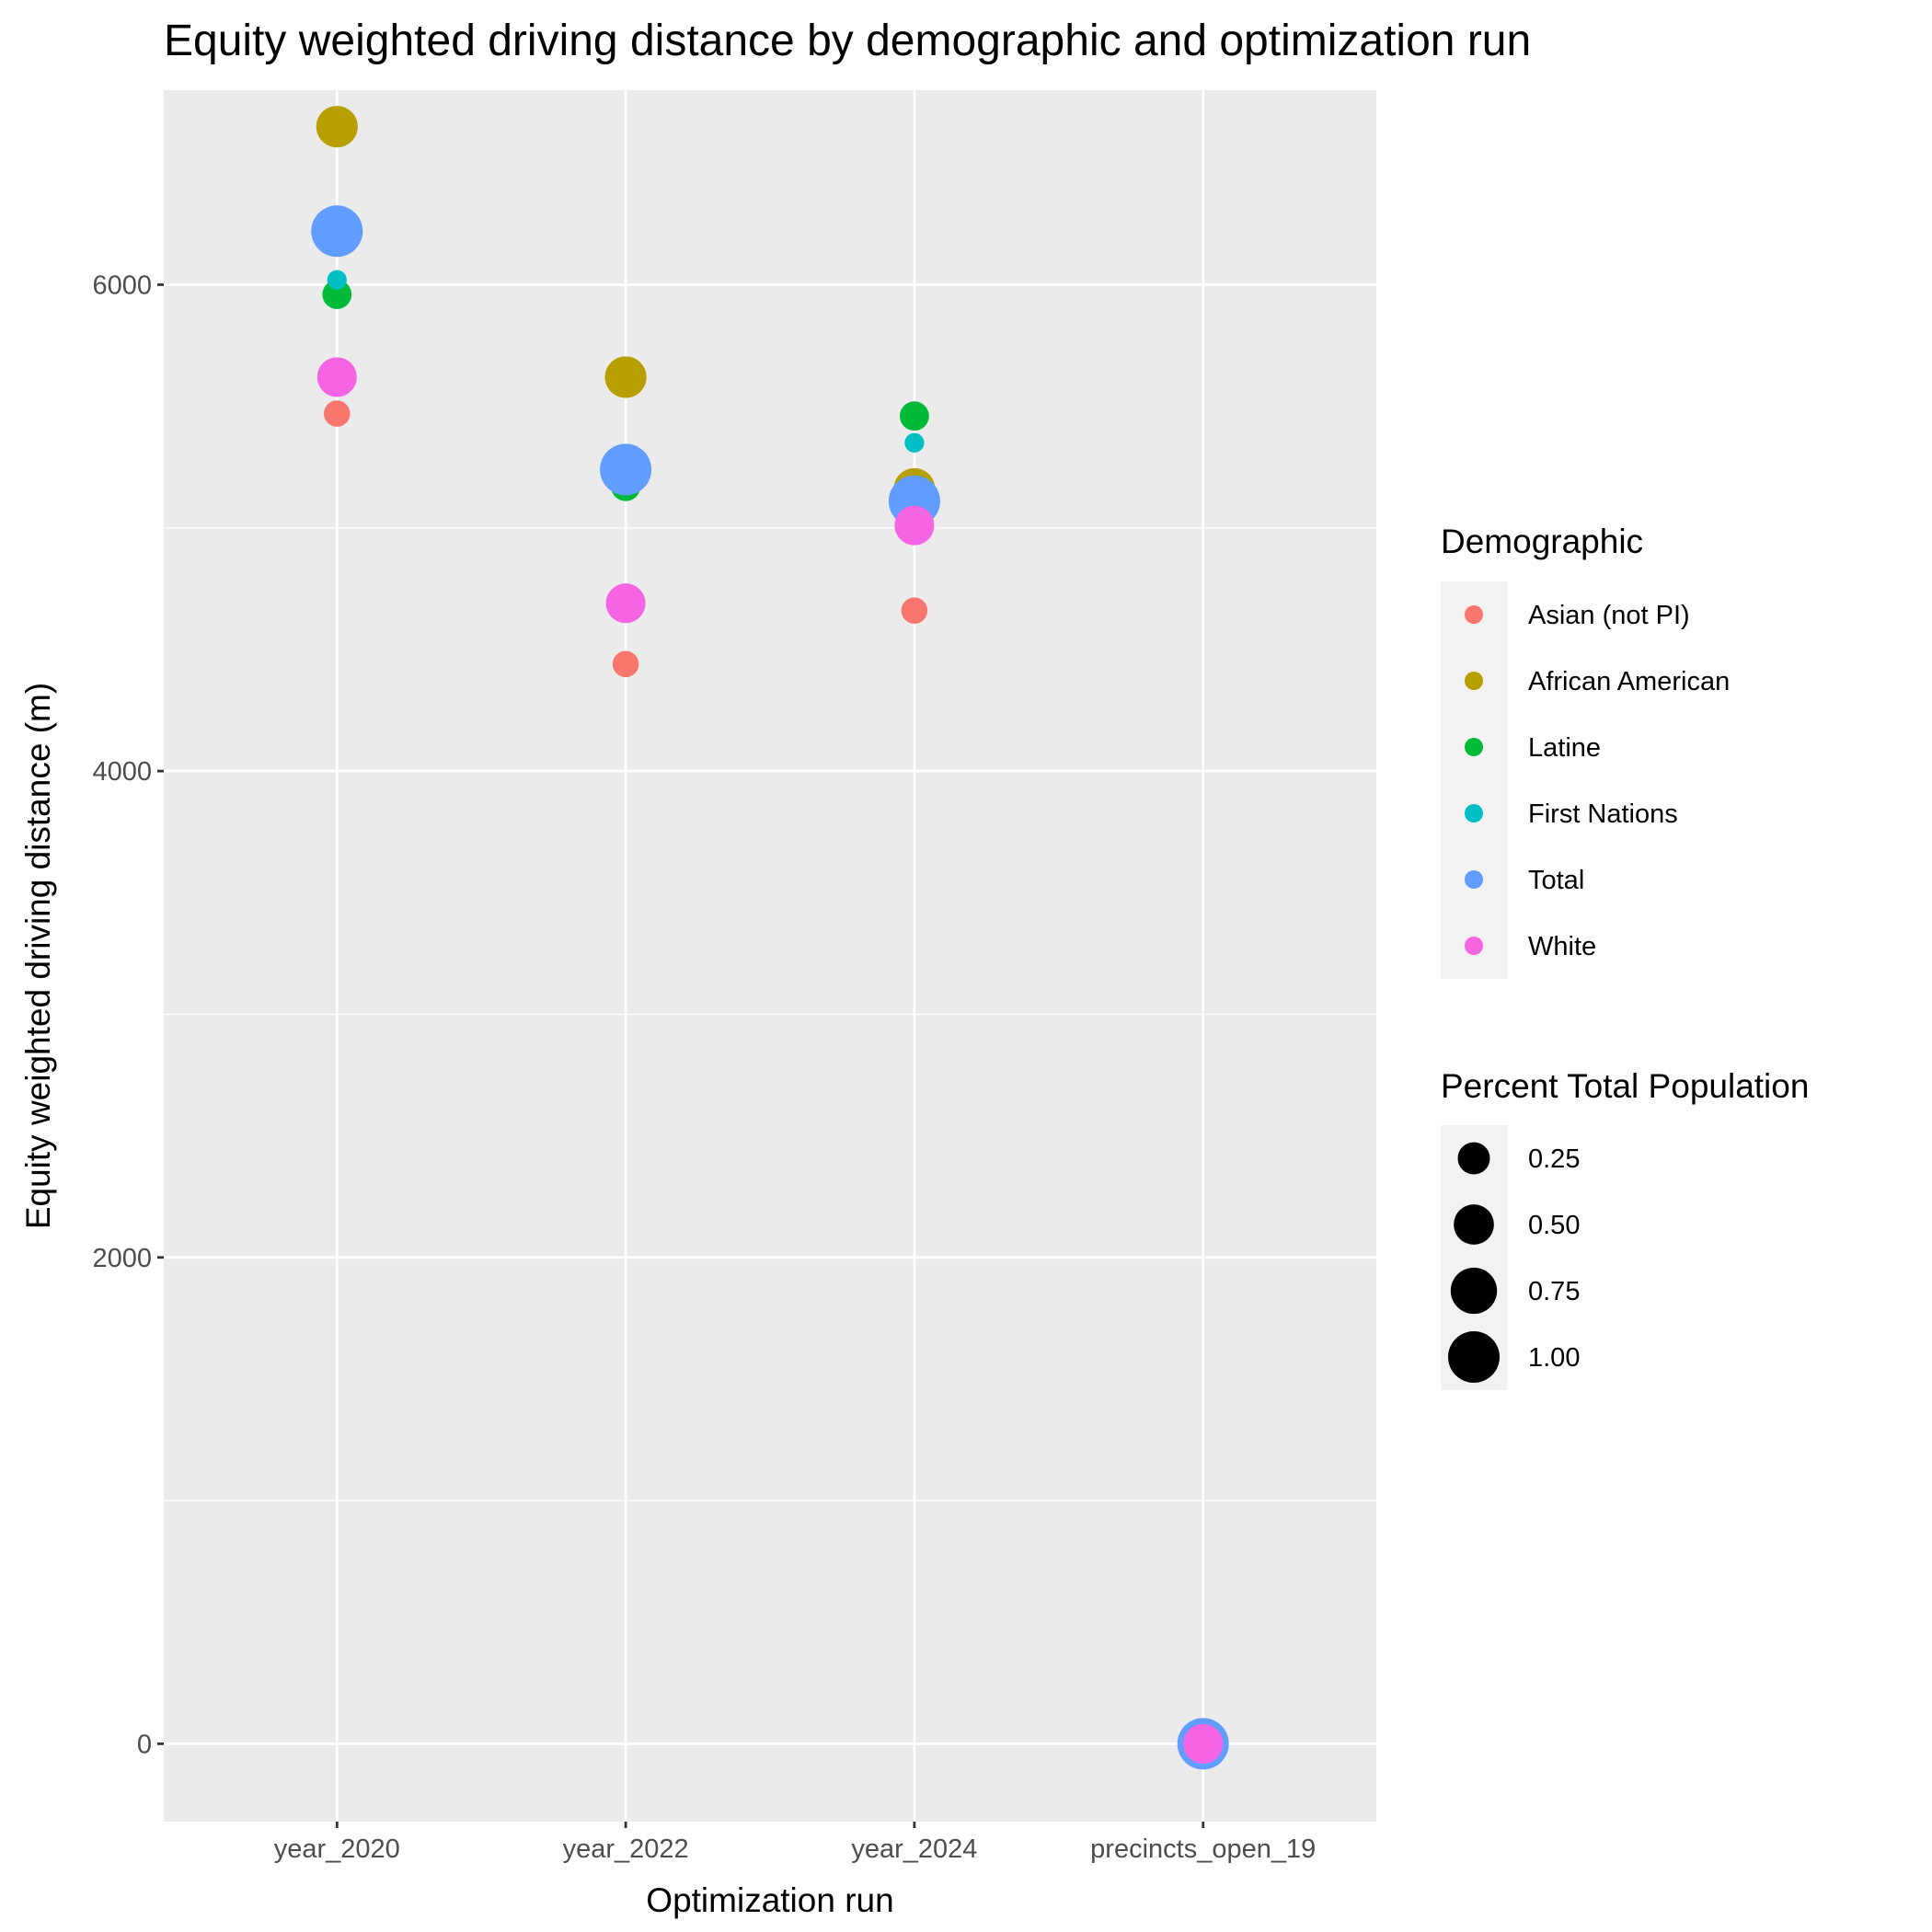 This screenshot has height=1932, width=1932. Describe the element at coordinates (1564, 748) in the screenshot. I see `color-legend-label: Latine` at that location.